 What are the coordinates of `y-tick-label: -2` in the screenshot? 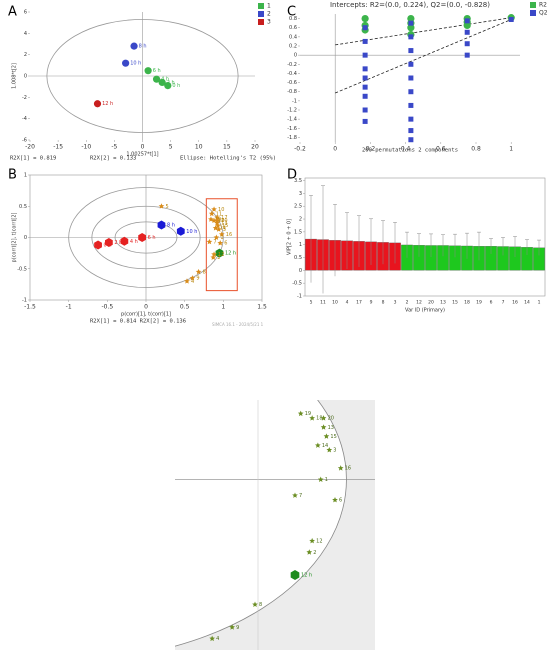 It's located at (24, 98).